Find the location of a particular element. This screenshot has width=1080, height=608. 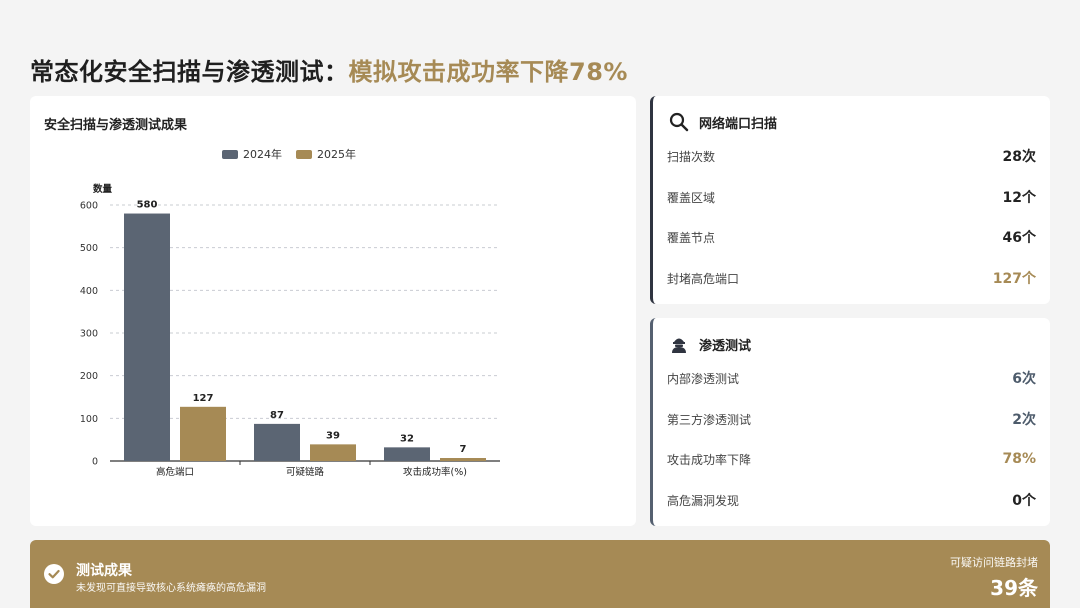

y-axis-label: 数量 is located at coordinates (102, 189).